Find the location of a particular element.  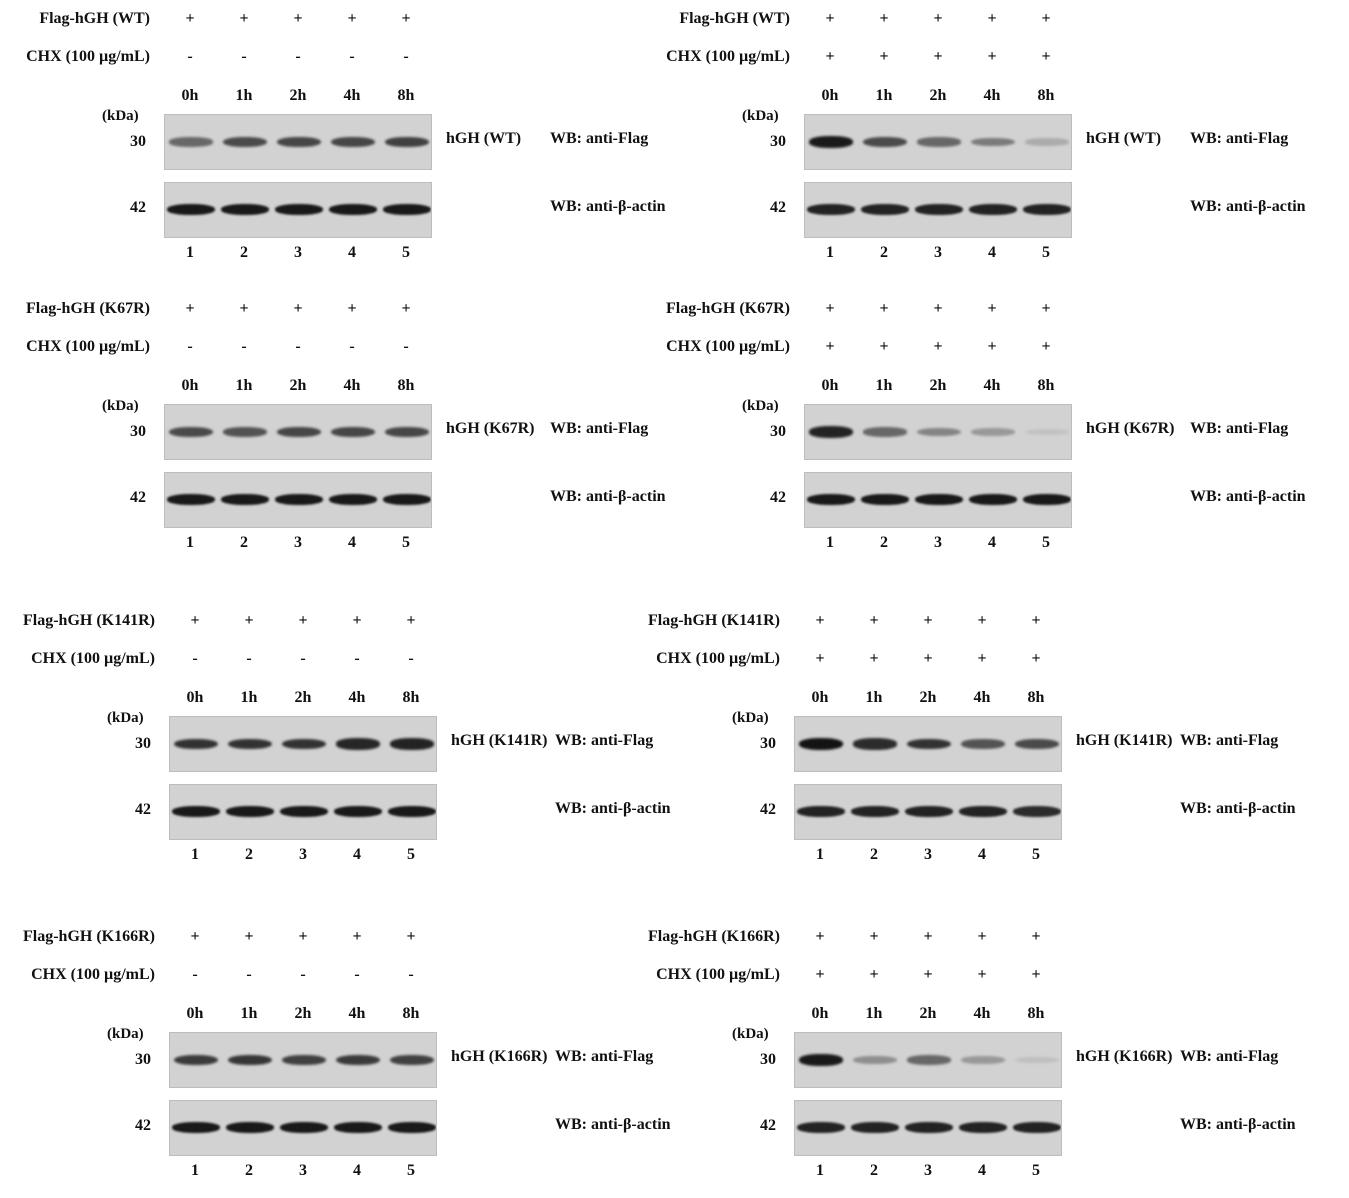

timepoint-label: 2h is located at coordinates (303, 1013).